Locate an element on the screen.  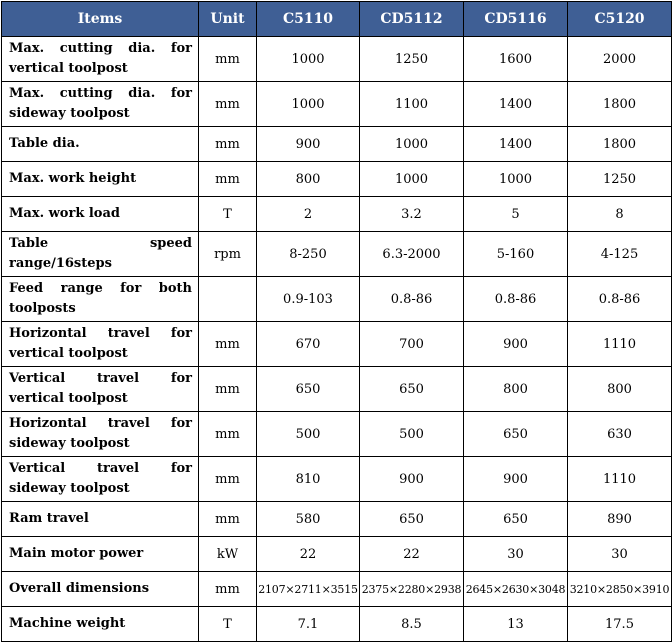
row-label: Horizontal travel for sideway toolpost is located at coordinates (100, 434).